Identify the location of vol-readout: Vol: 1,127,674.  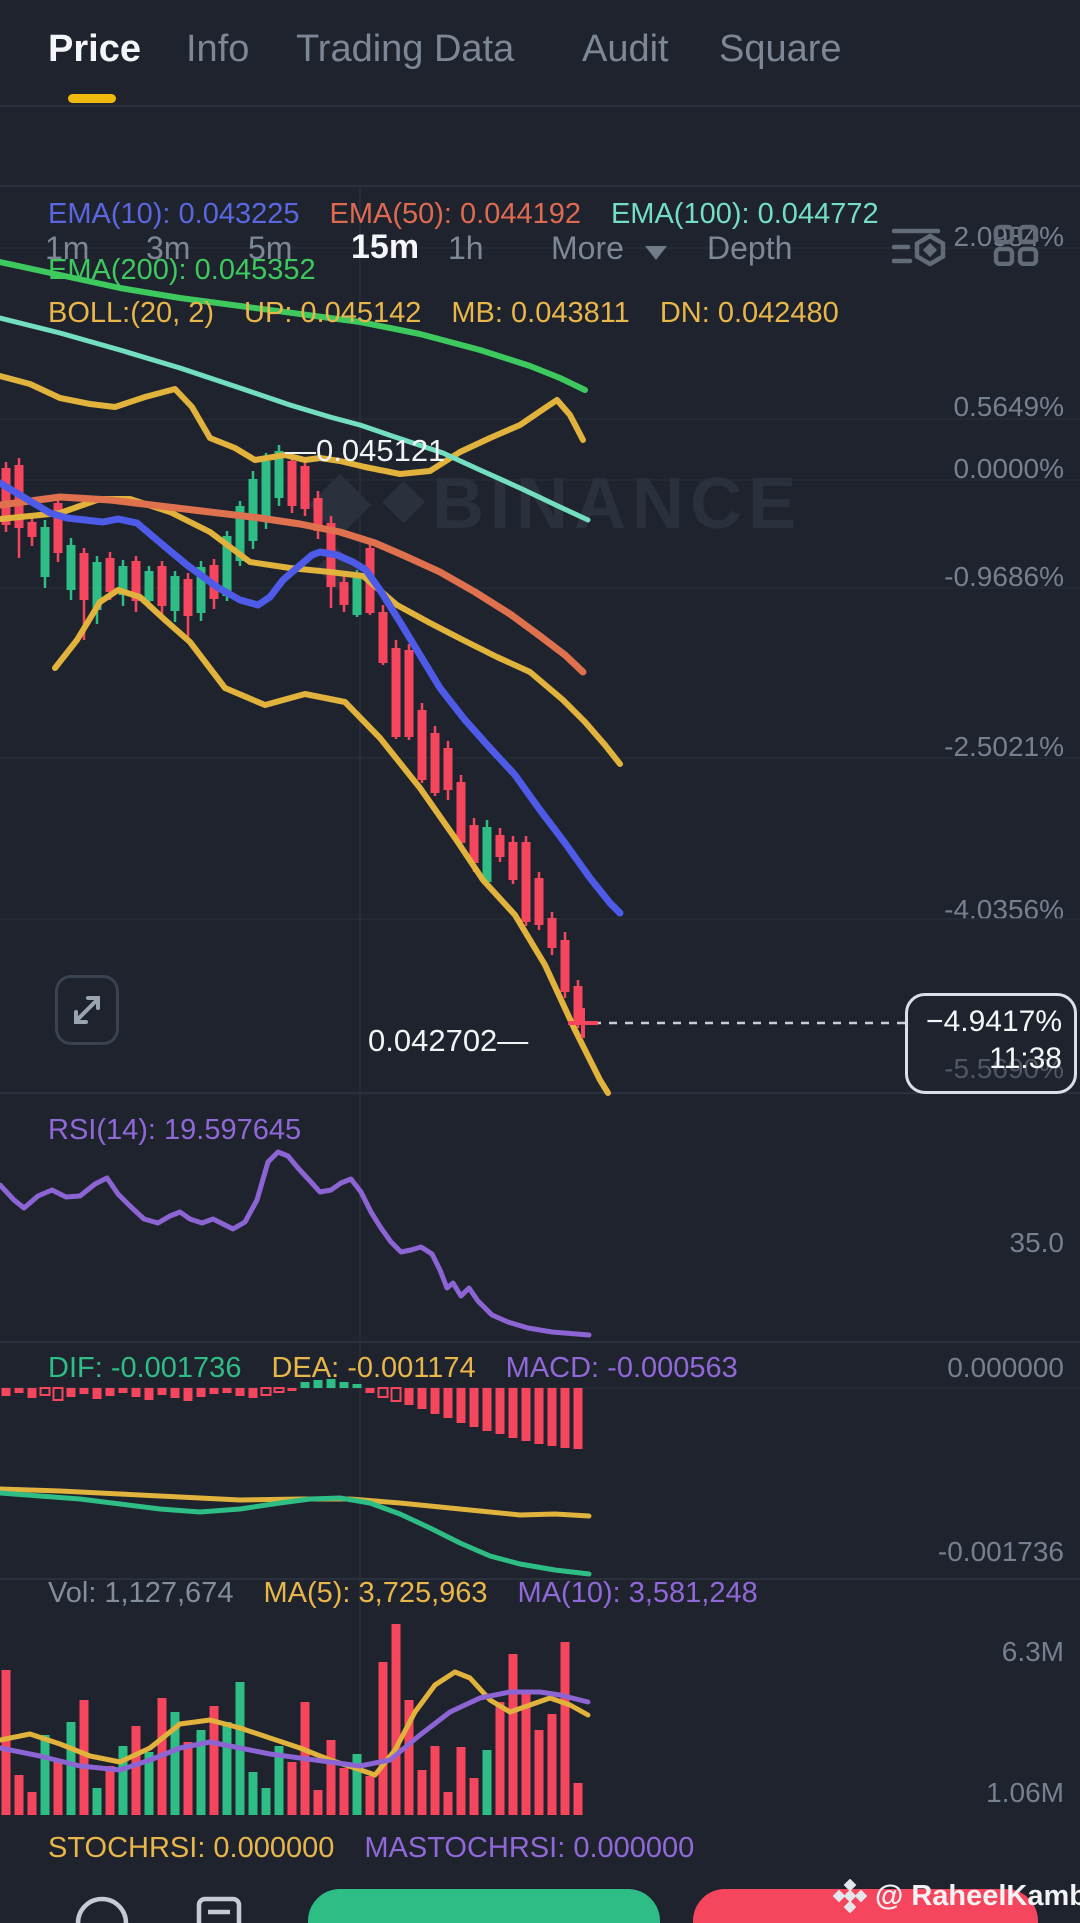
(141, 1593).